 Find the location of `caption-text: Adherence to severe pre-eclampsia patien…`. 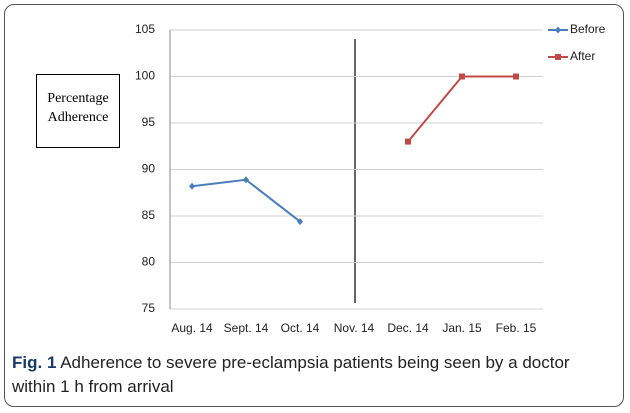

caption-text: Adherence to severe pre-eclampsia patien… is located at coordinates (291, 374).